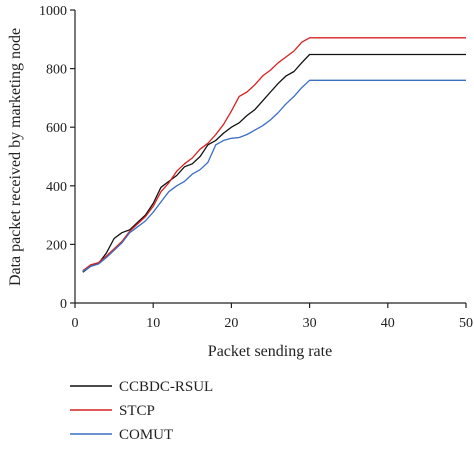  What do you see at coordinates (388, 323) in the screenshot?
I see `x-tick-label: 40` at bounding box center [388, 323].